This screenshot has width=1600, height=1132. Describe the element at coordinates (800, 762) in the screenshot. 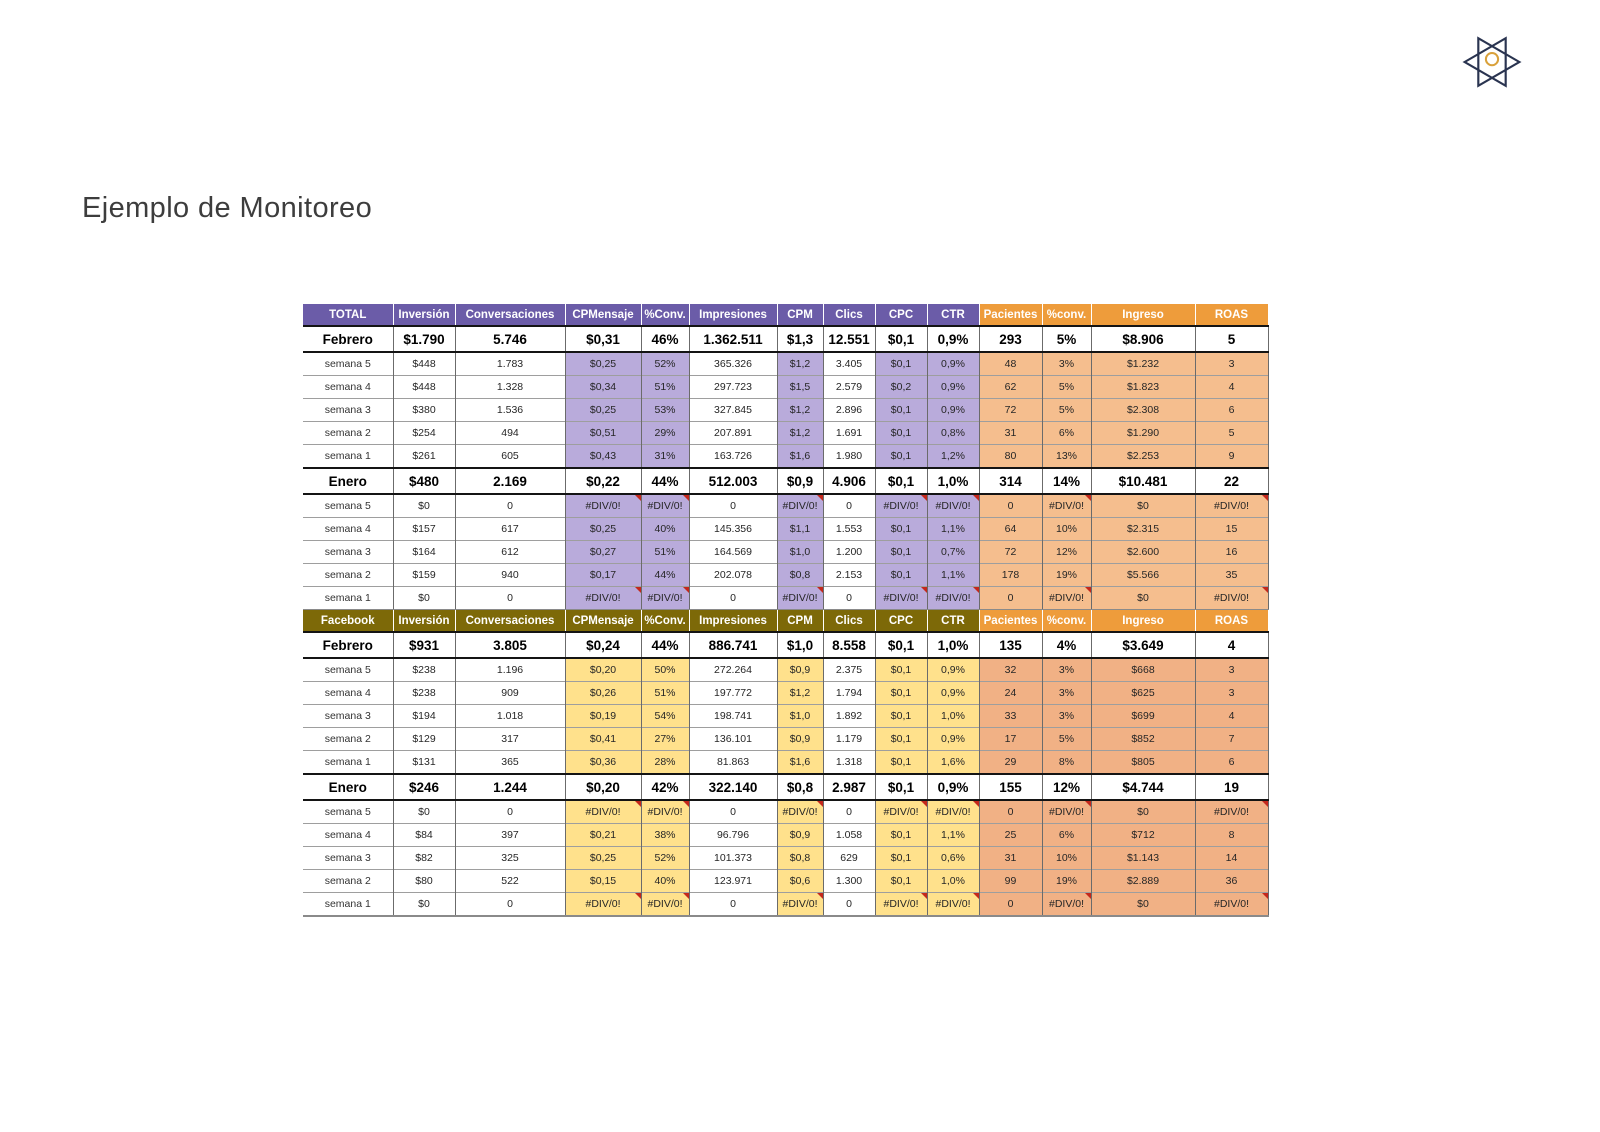

I see `data-cell: $1,6` at that location.